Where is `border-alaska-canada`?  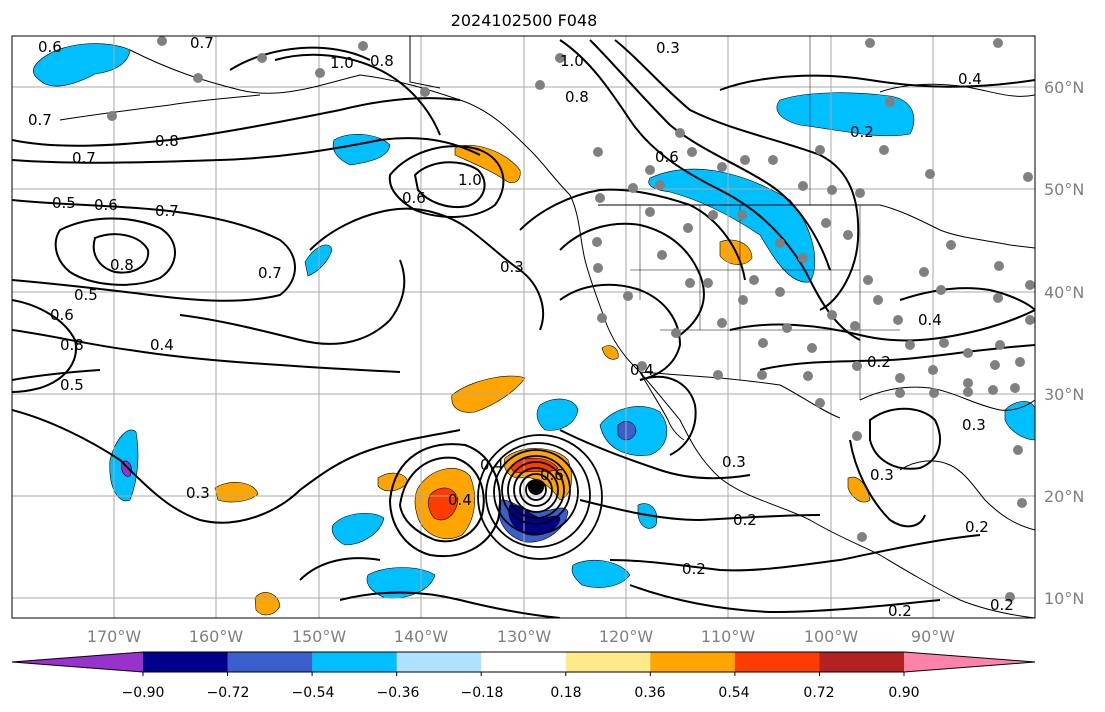
border-alaska-canada is located at coordinates (425, 62).